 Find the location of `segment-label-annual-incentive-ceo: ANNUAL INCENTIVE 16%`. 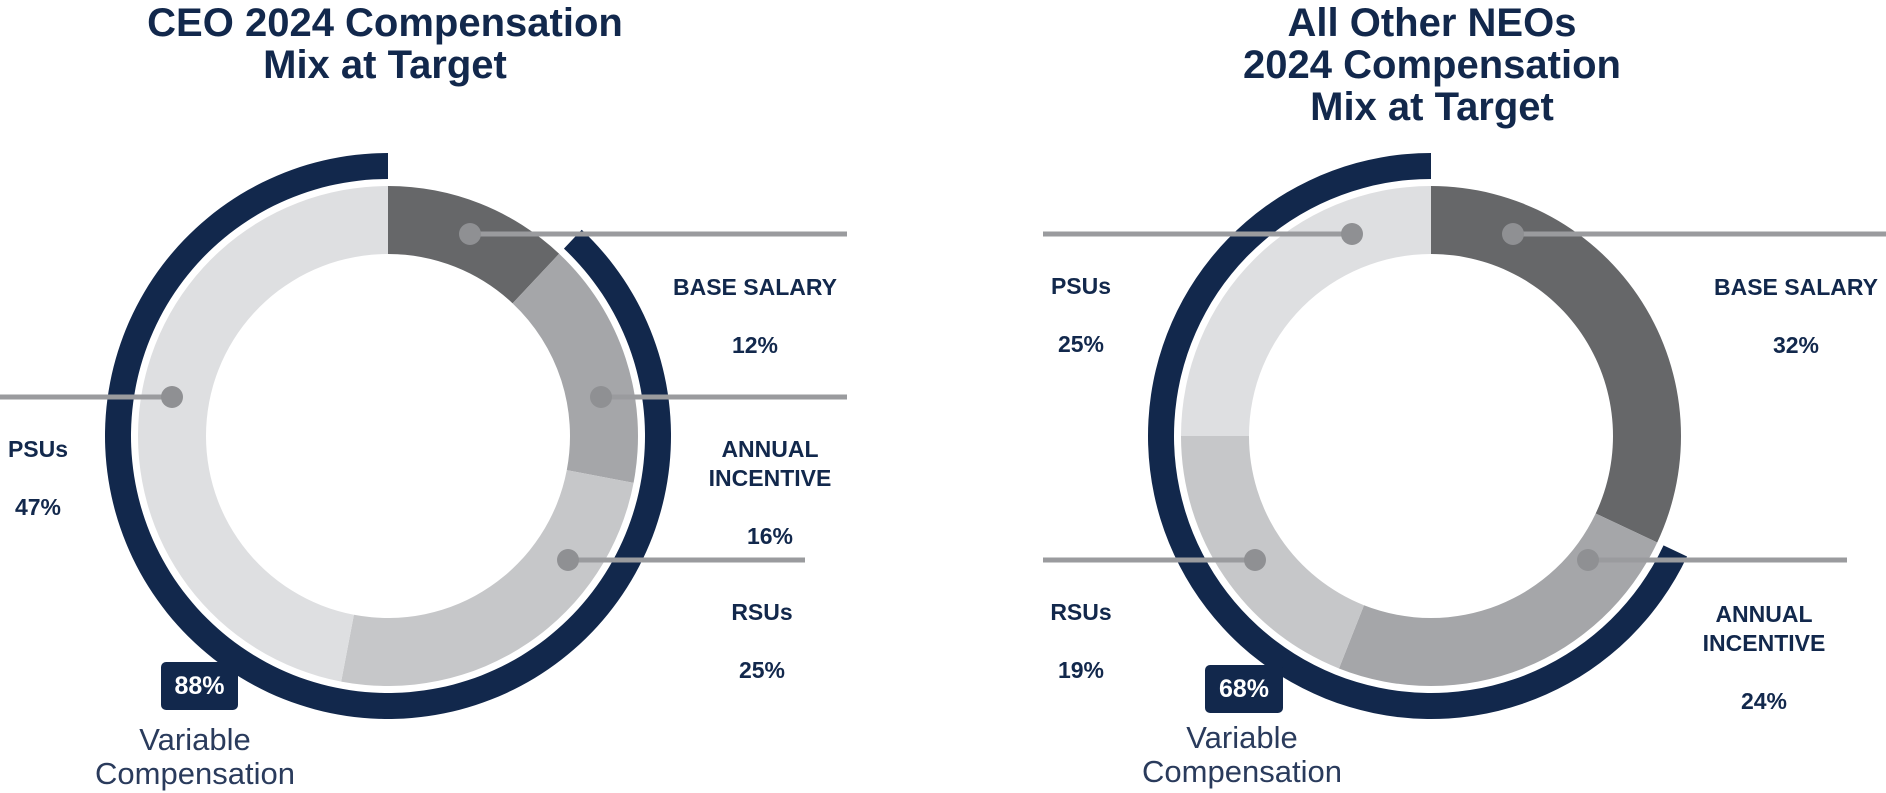

segment-label-annual-incentive-ceo: ANNUAL INCENTIVE 16% is located at coordinates (770, 493).